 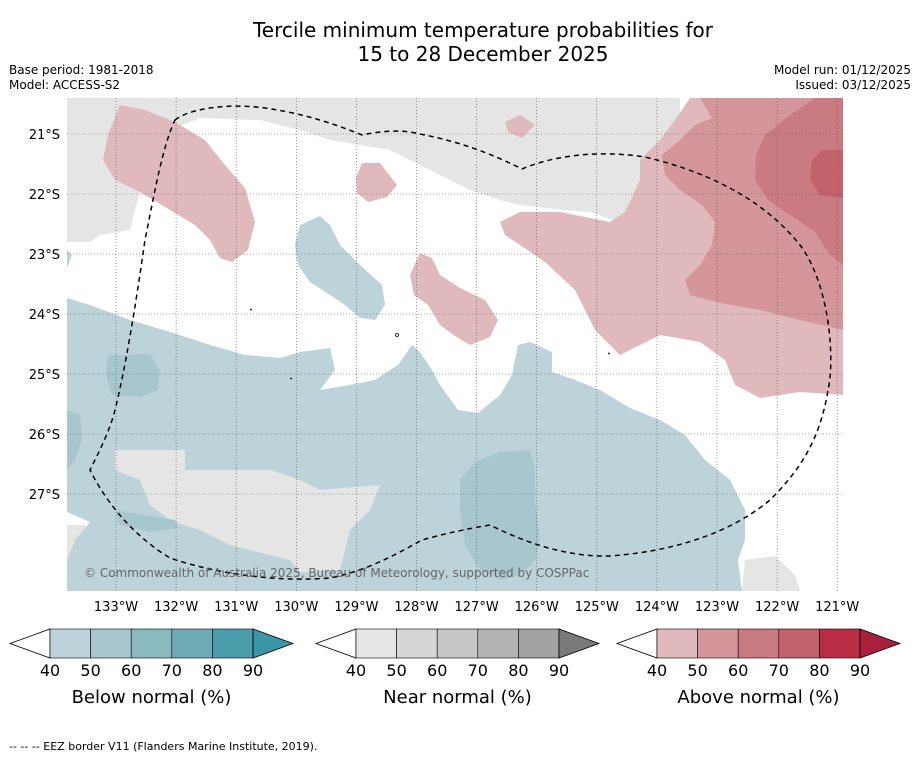 What do you see at coordinates (837, 607) in the screenshot?
I see `longitude-label: 121°W` at bounding box center [837, 607].